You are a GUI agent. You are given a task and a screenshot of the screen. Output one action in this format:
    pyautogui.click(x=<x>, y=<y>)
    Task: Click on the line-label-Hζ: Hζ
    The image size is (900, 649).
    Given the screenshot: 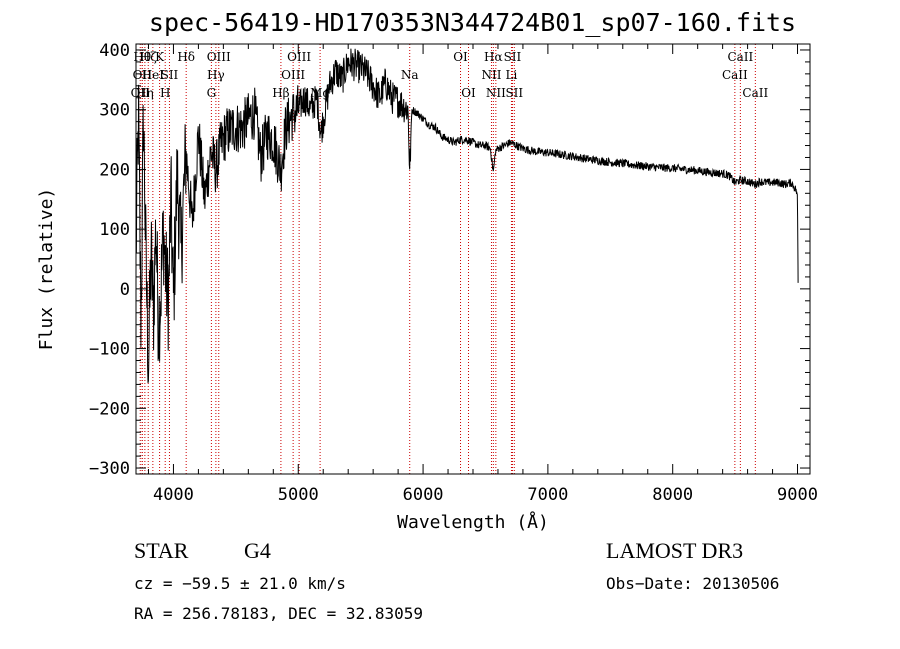 What is the action you would take?
    pyautogui.click(x=148, y=57)
    